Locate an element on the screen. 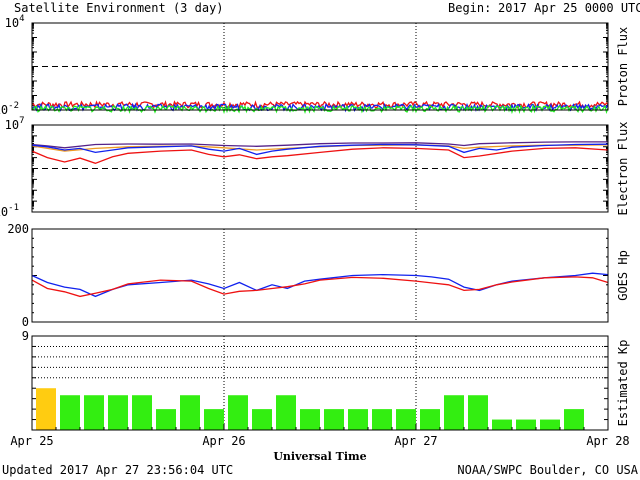 This screenshot has height=480, width=640. updated-timestamp: Updated 2017 Apr 27 23:56:04 UTC is located at coordinates (117, 470).